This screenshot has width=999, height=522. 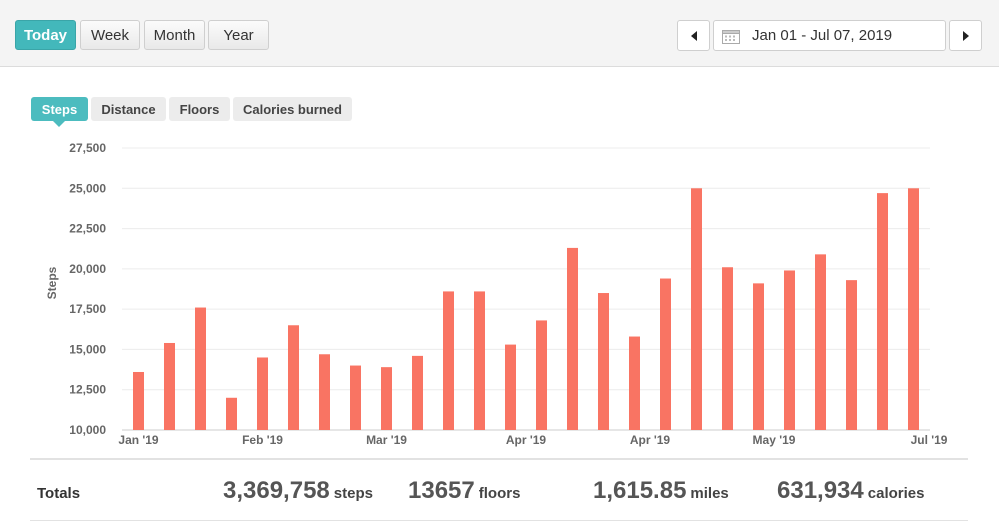 I want to click on x-tick-label: Feb '19, so click(x=262, y=440).